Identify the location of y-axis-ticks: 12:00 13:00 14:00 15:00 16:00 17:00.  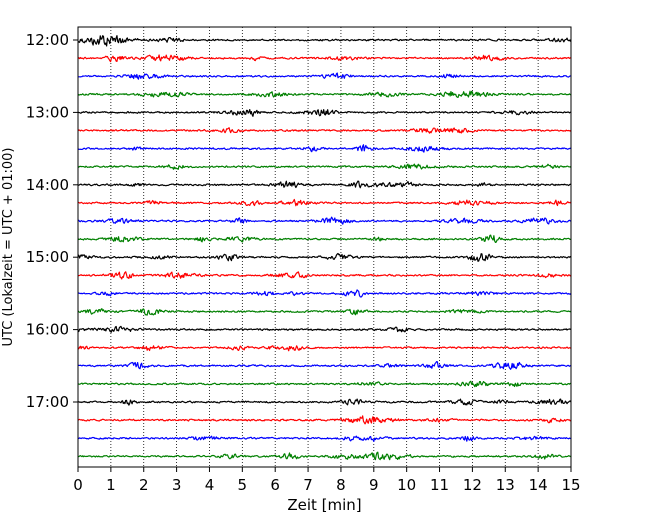
(52, 221).